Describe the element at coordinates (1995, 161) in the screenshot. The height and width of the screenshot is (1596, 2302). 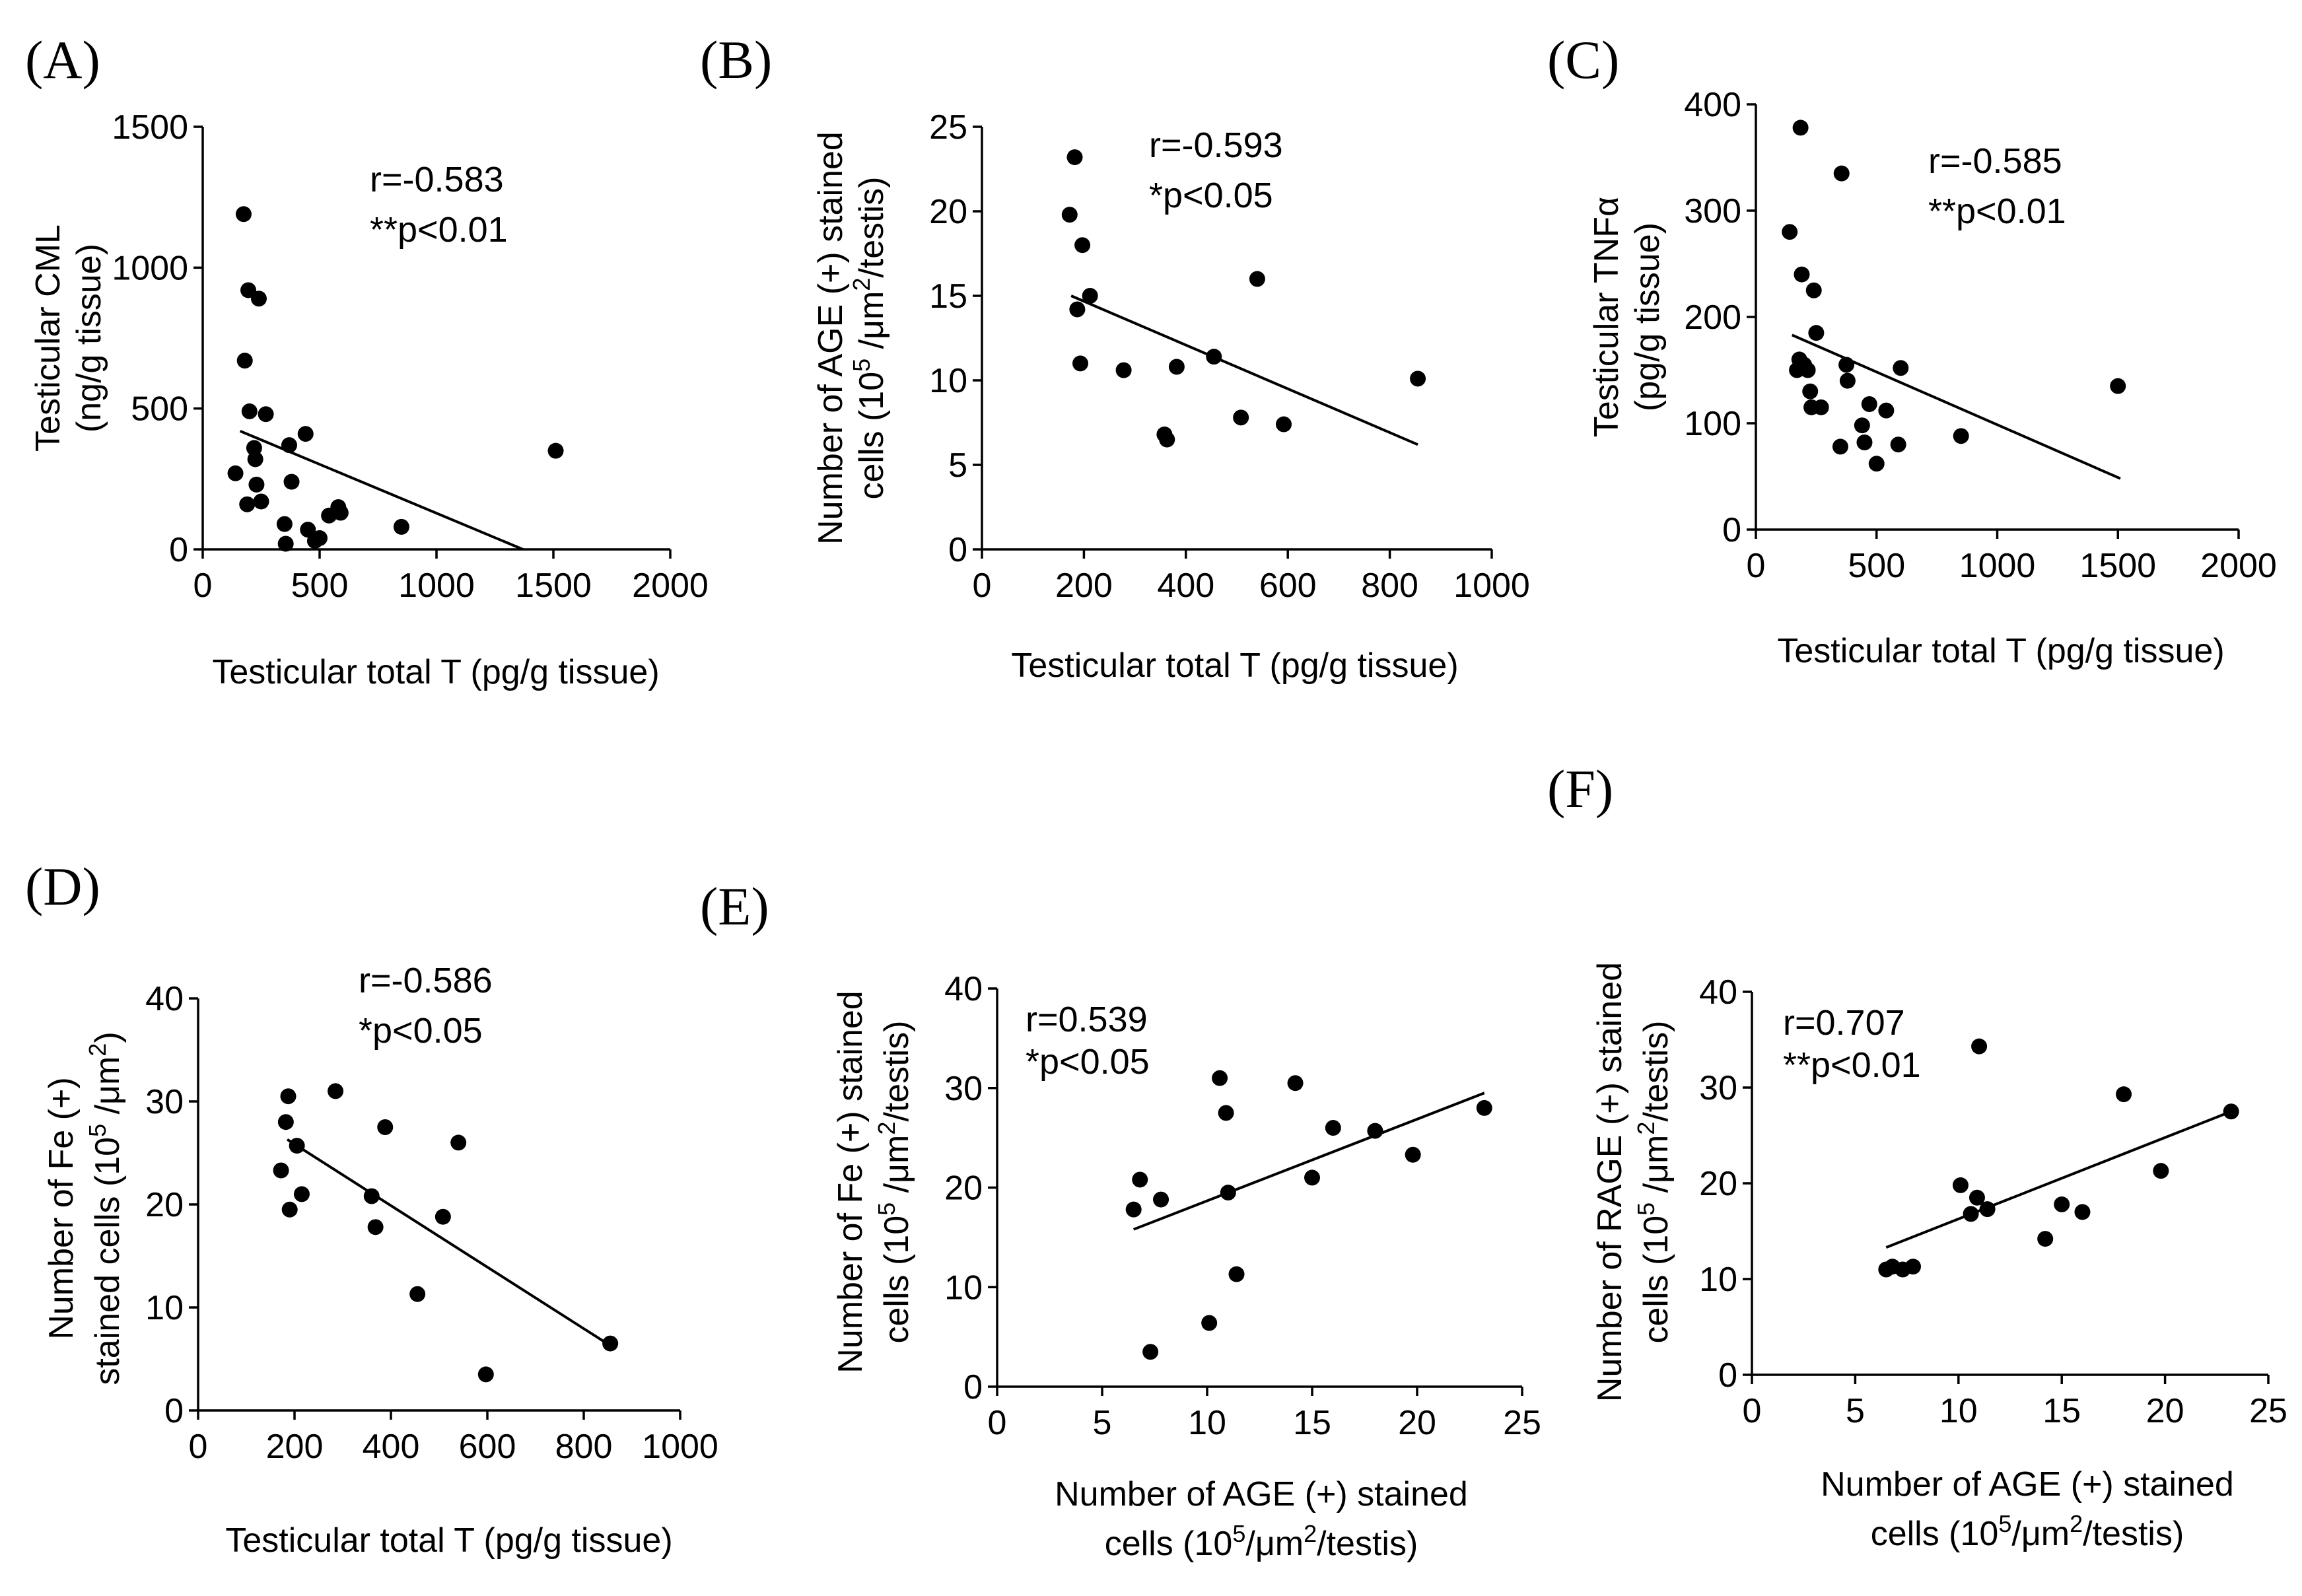
I see `correlation-r: r=-0.585` at that location.